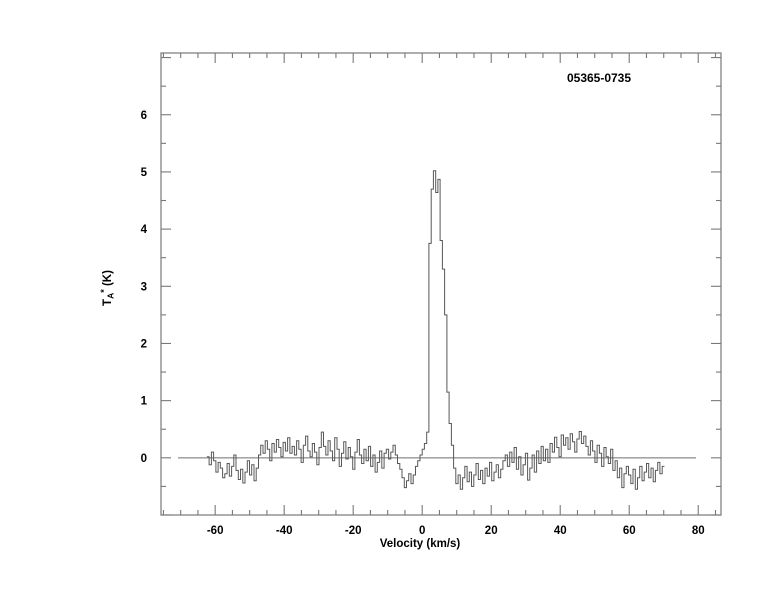 Image resolution: width=774 pixels, height=612 pixels. I want to click on y-tick-labels: 0 1 2 3 4 5 6, so click(144, 287).